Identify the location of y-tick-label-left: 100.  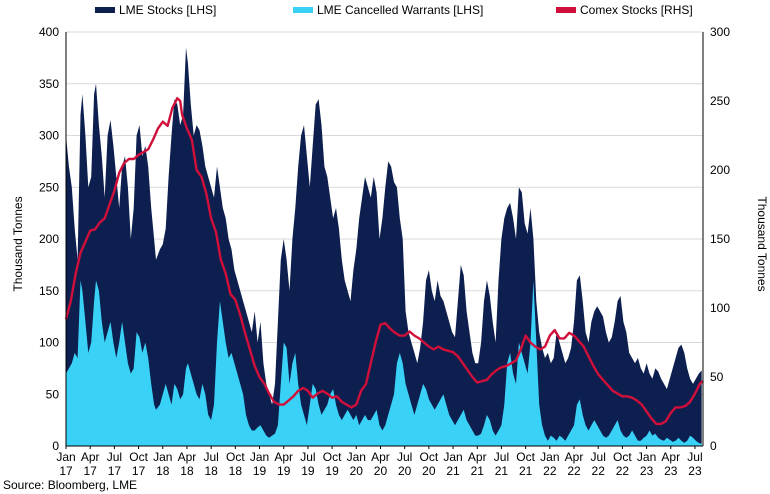
(49, 343).